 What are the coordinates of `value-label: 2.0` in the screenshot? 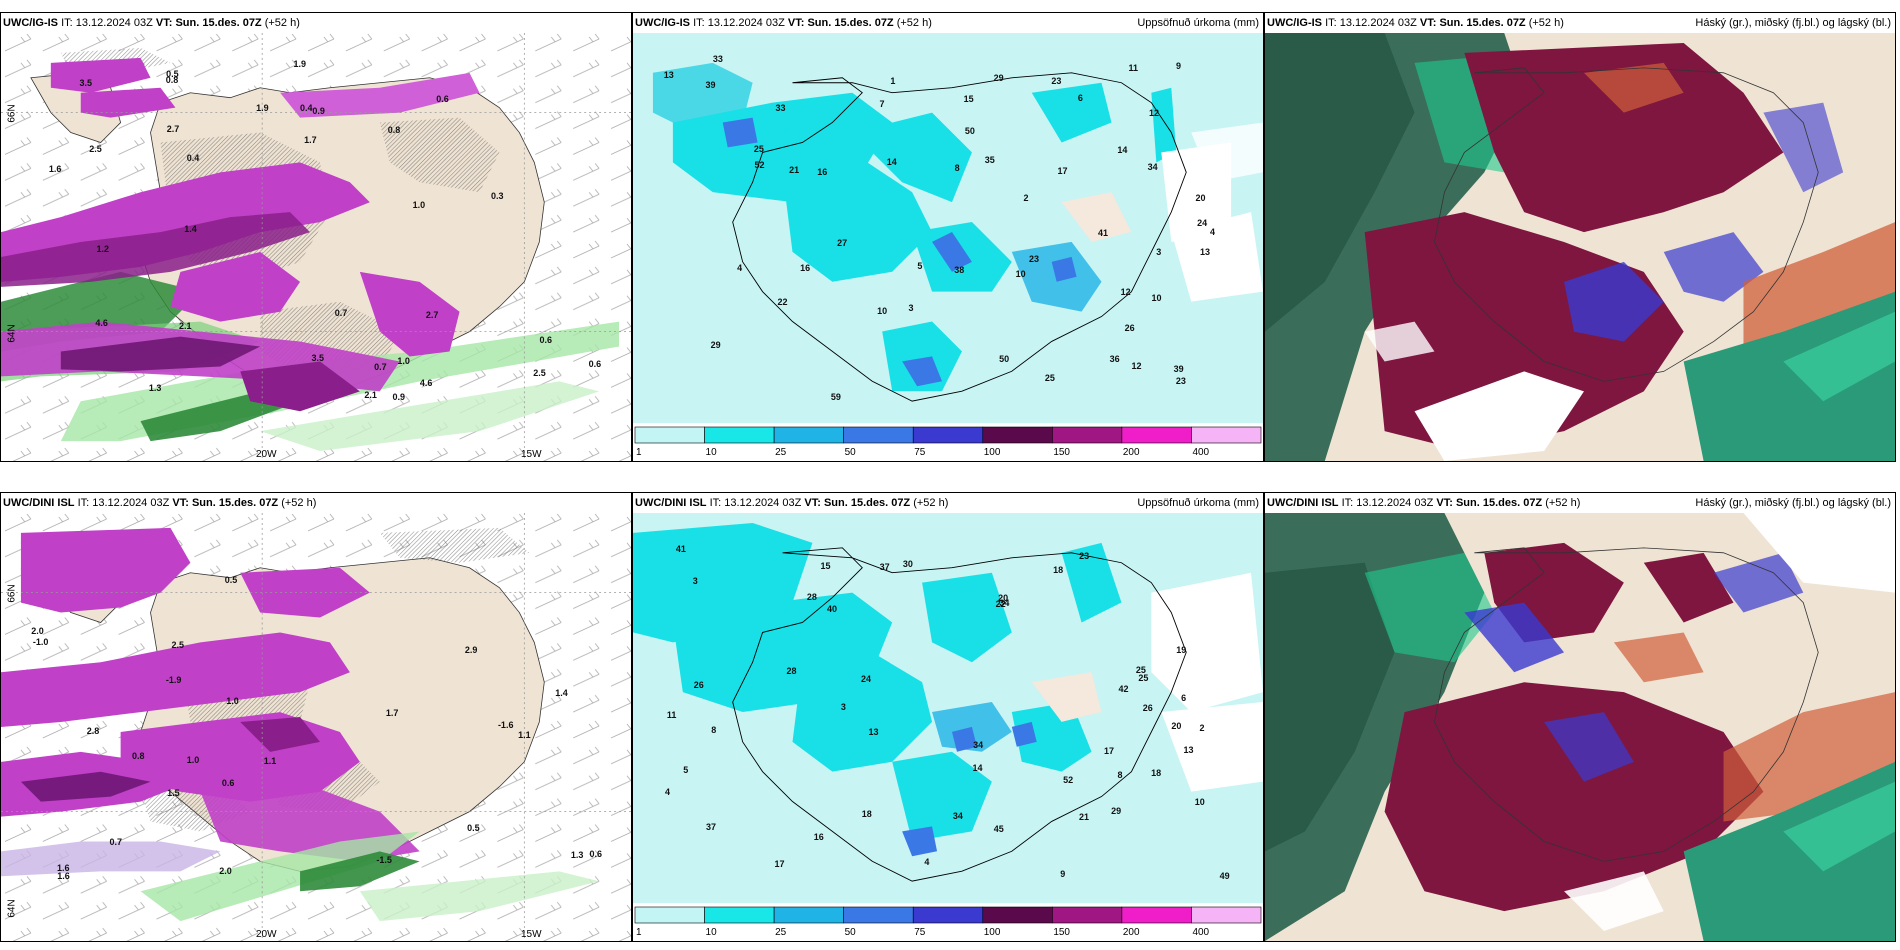 It's located at (37, 631).